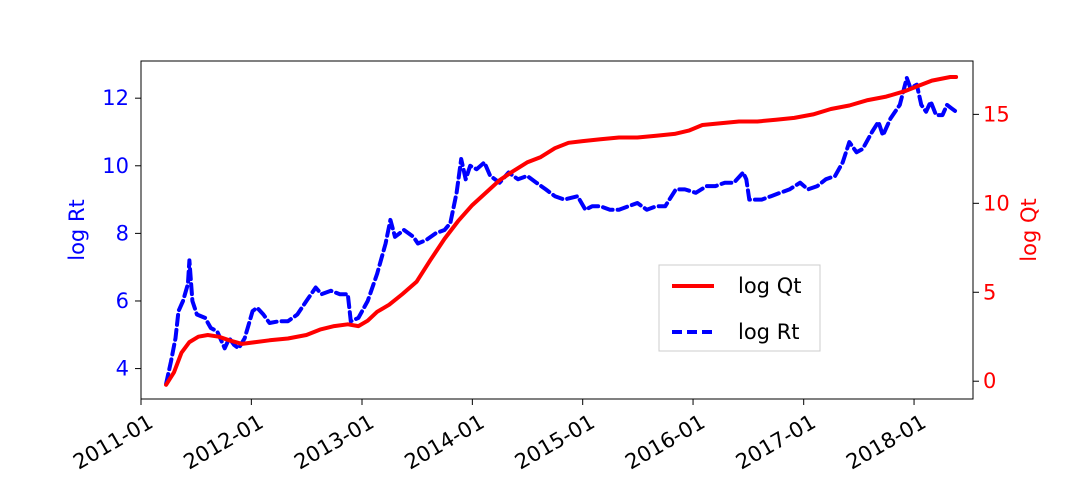 The width and height of the screenshot is (1080, 500). Describe the element at coordinates (989, 292) in the screenshot. I see `y-right-tick-label: 5` at that location.